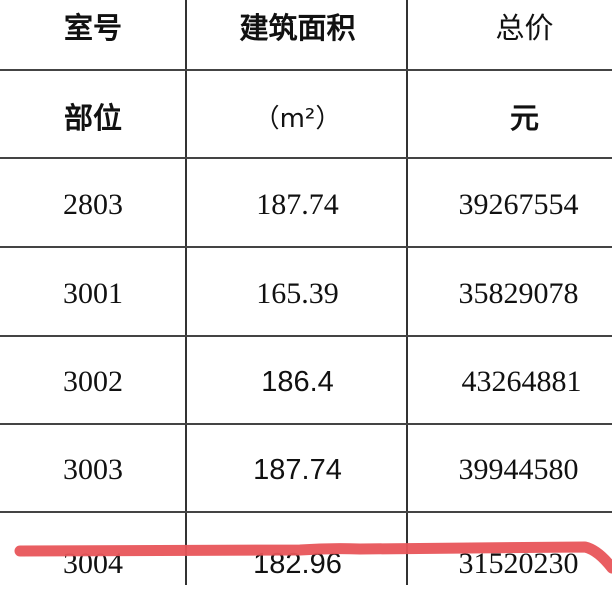 The image size is (612, 608). Describe the element at coordinates (93, 381) in the screenshot. I see `room-number-cell: 3002` at that location.